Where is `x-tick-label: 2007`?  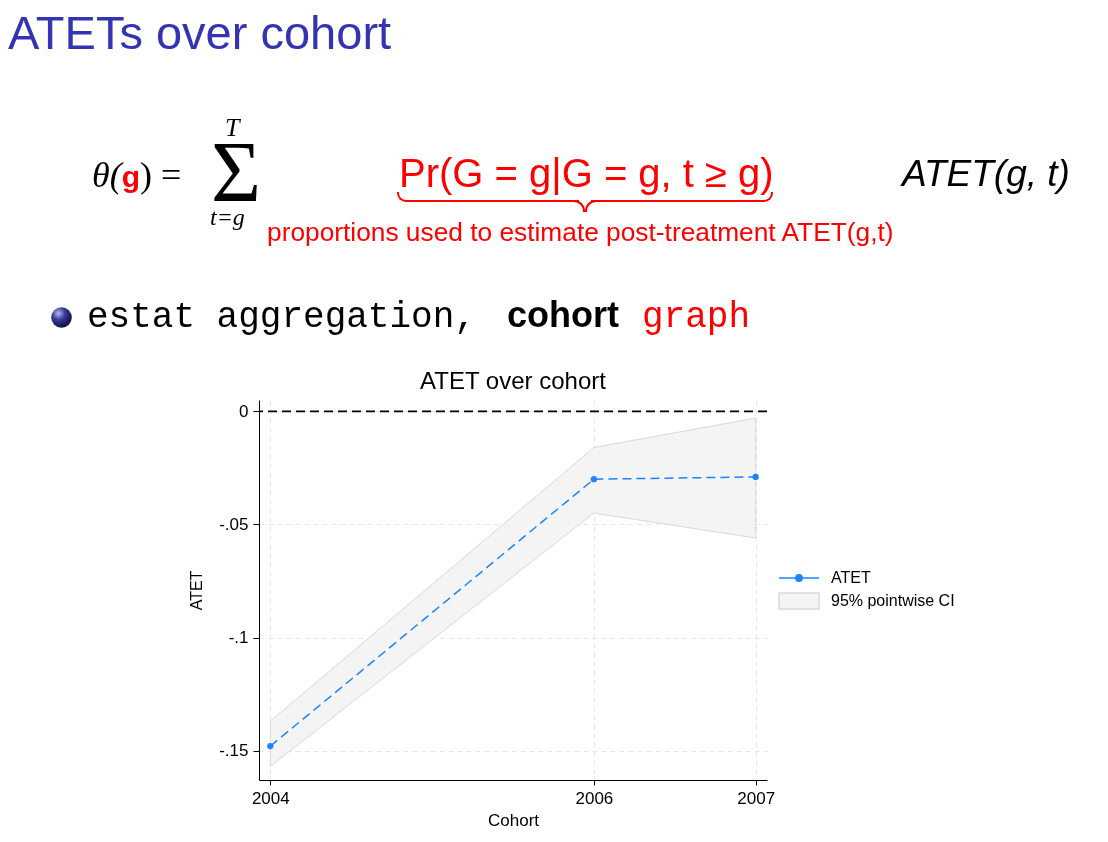 x-tick-label: 2007 is located at coordinates (756, 798).